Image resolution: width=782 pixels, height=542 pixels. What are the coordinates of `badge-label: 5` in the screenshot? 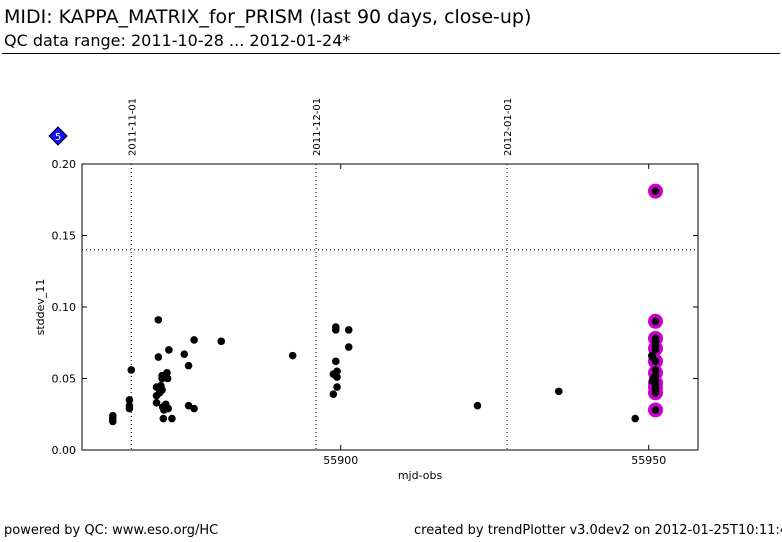 It's located at (58, 137).